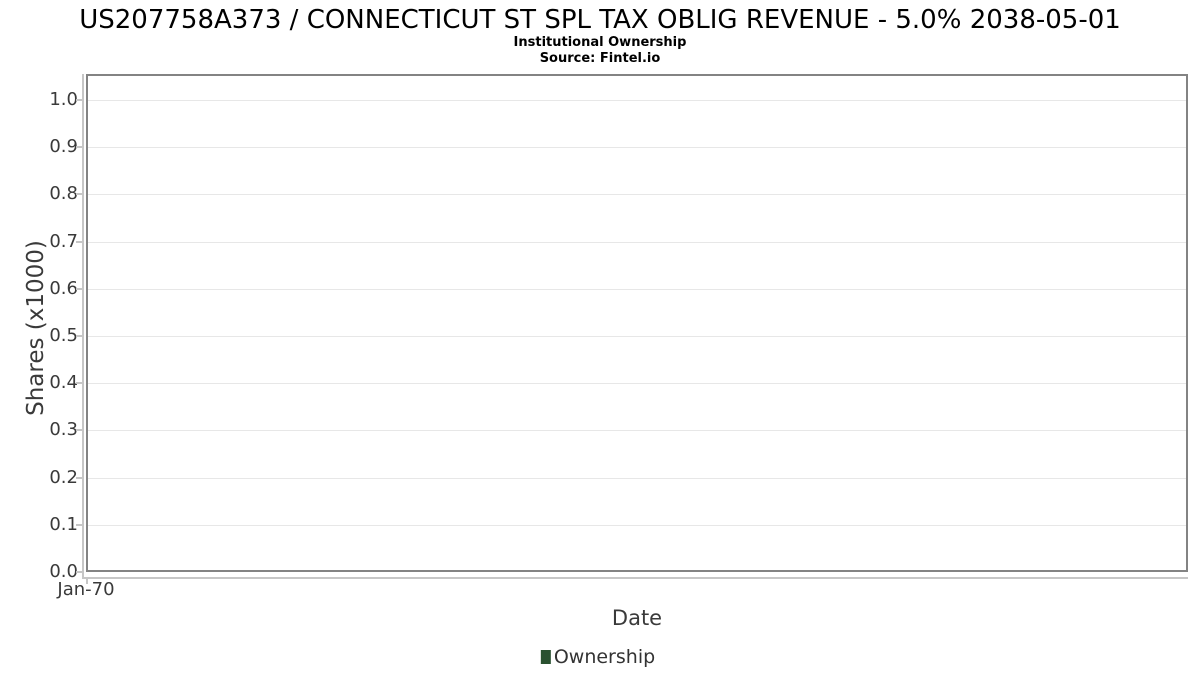  I want to click on y-tick-label: 0.4, so click(63, 383).